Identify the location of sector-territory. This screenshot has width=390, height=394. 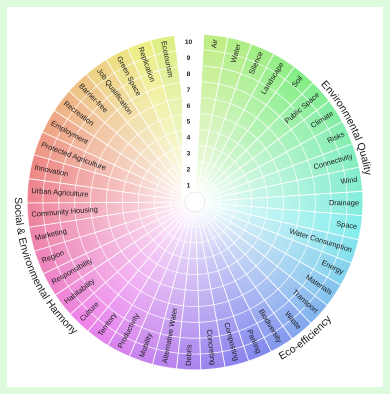
(141, 274).